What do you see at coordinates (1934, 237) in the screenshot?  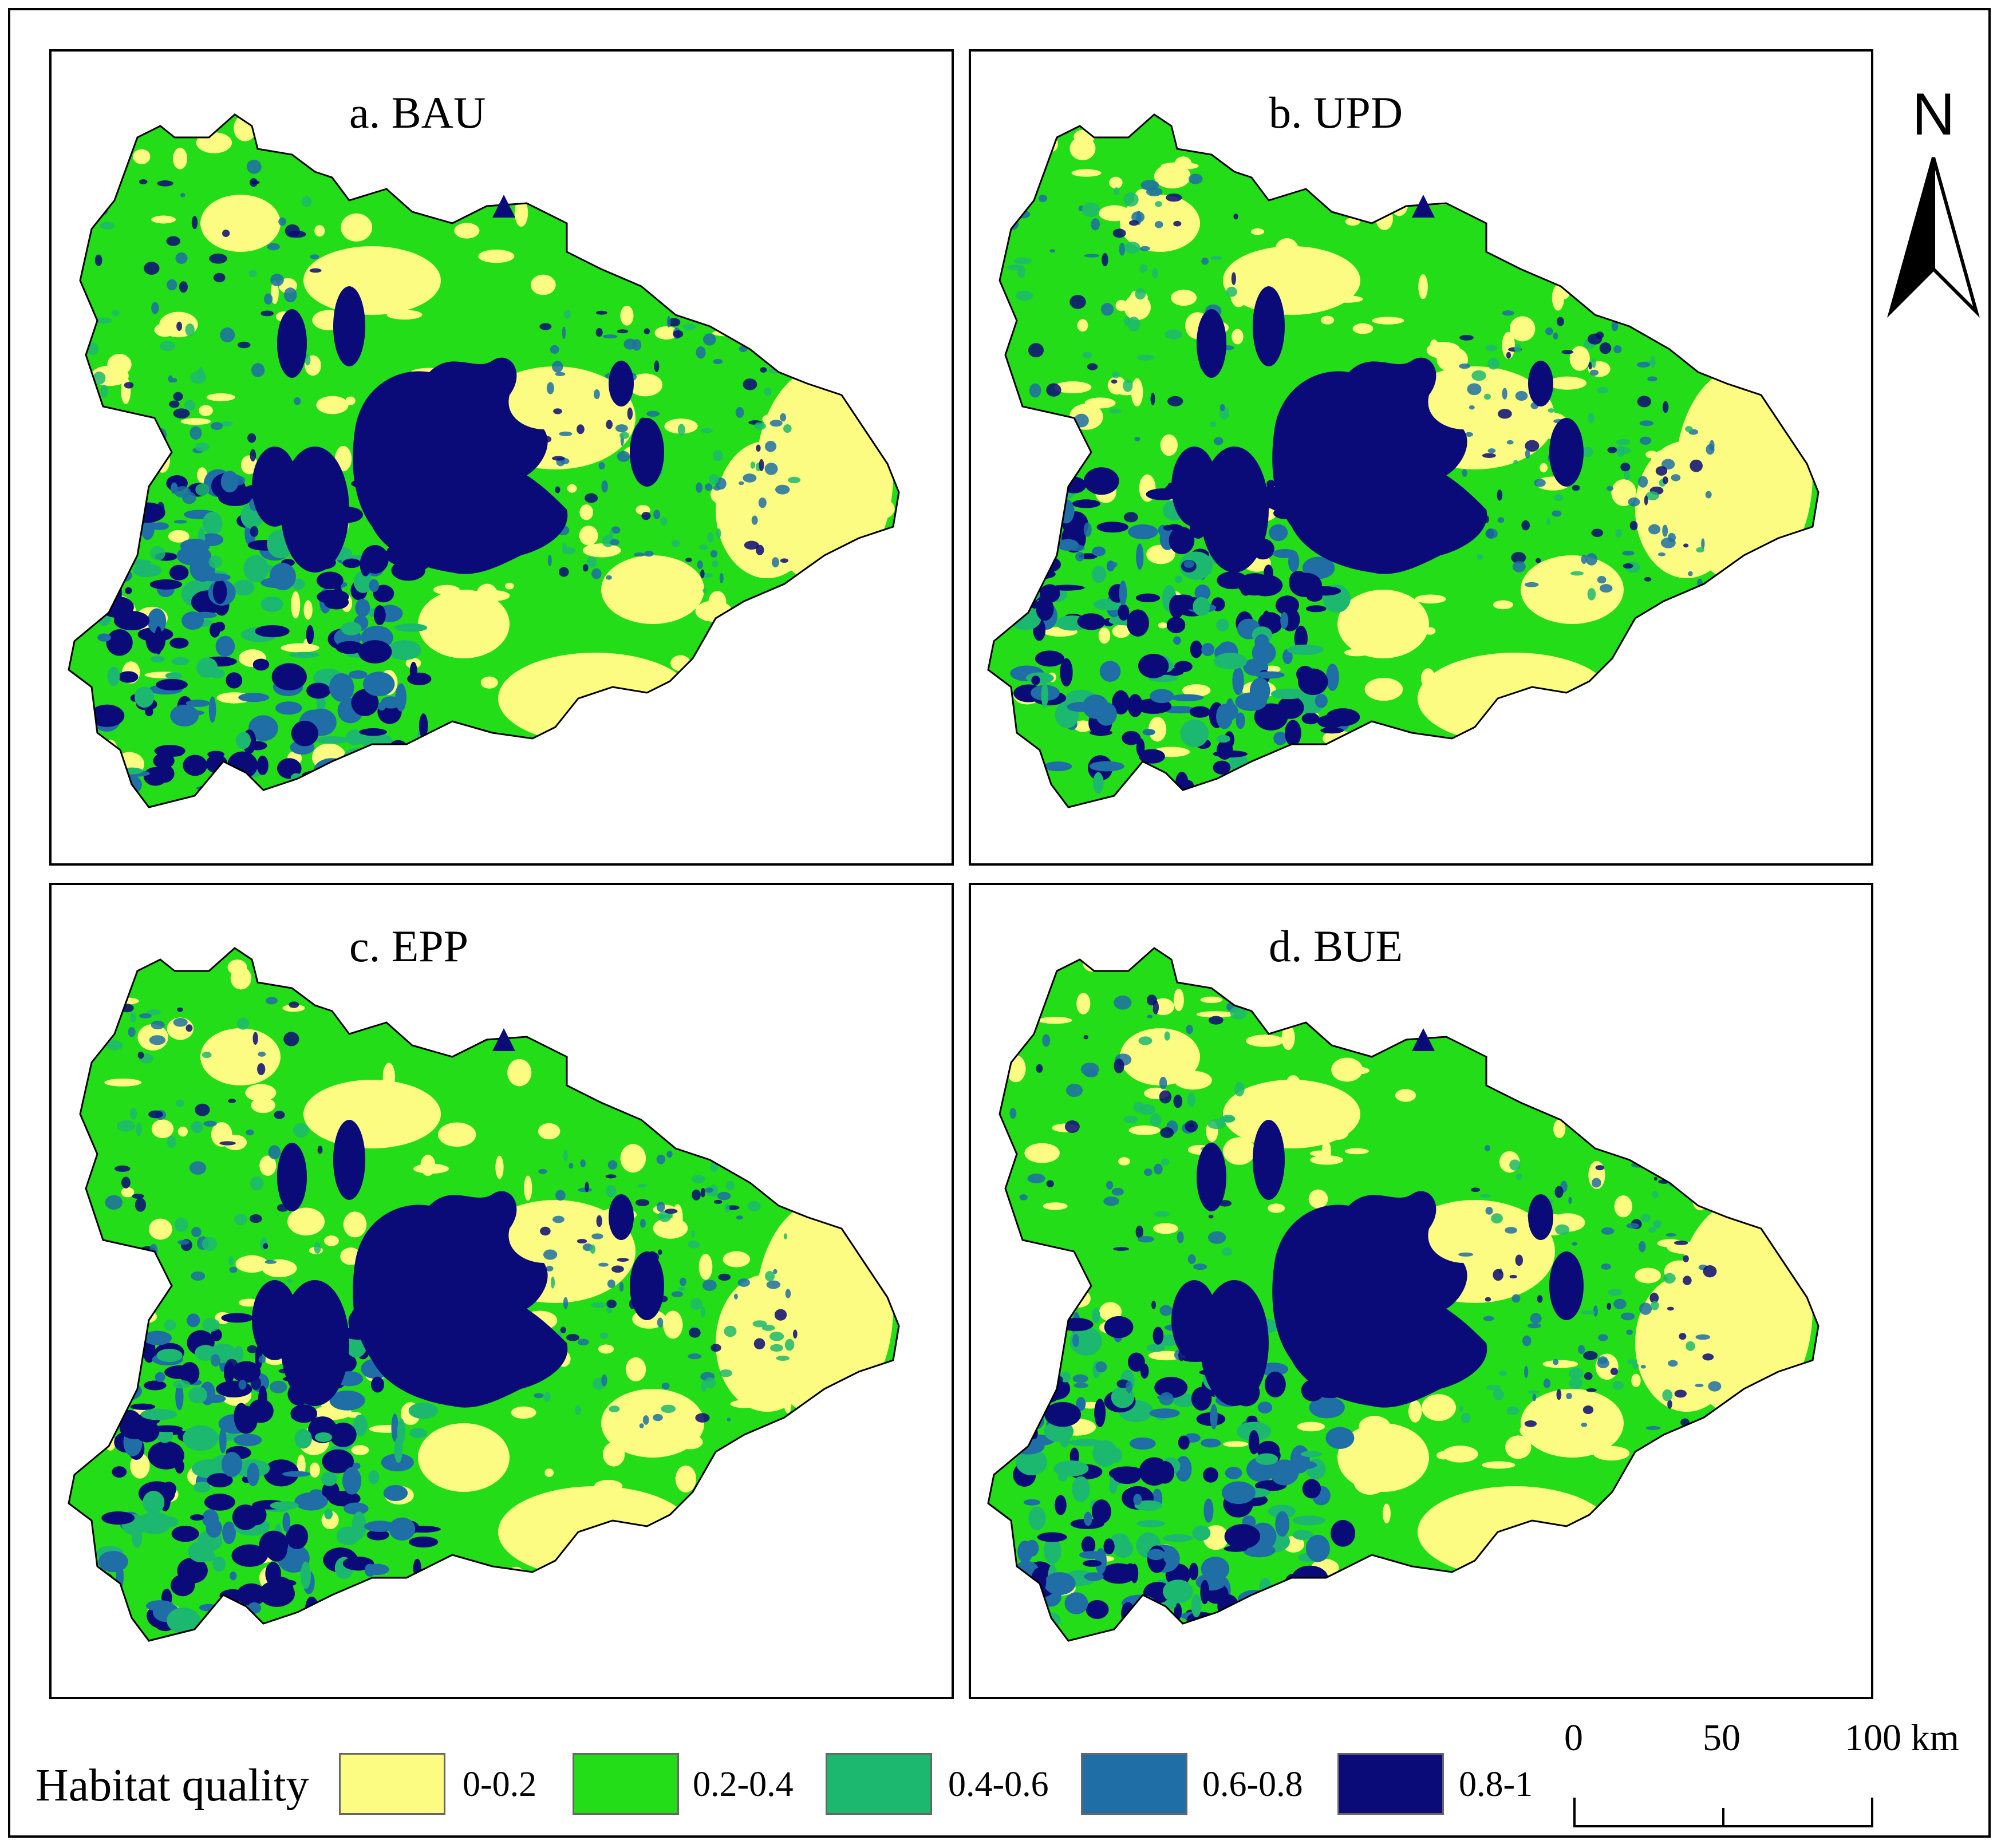 I see `north-arrow-icon` at bounding box center [1934, 237].